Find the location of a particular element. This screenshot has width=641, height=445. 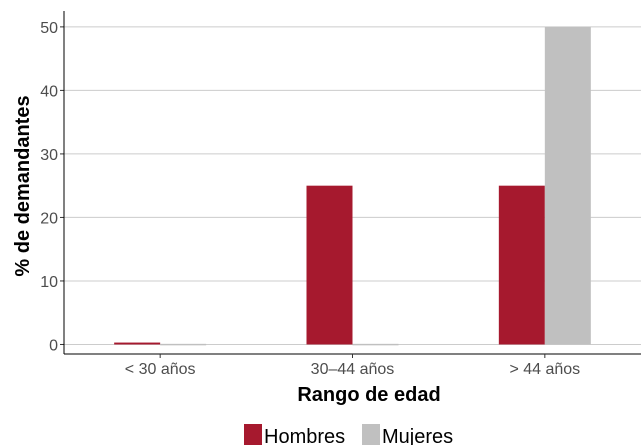

x-axis-title: Rango de edad is located at coordinates (368, 395).